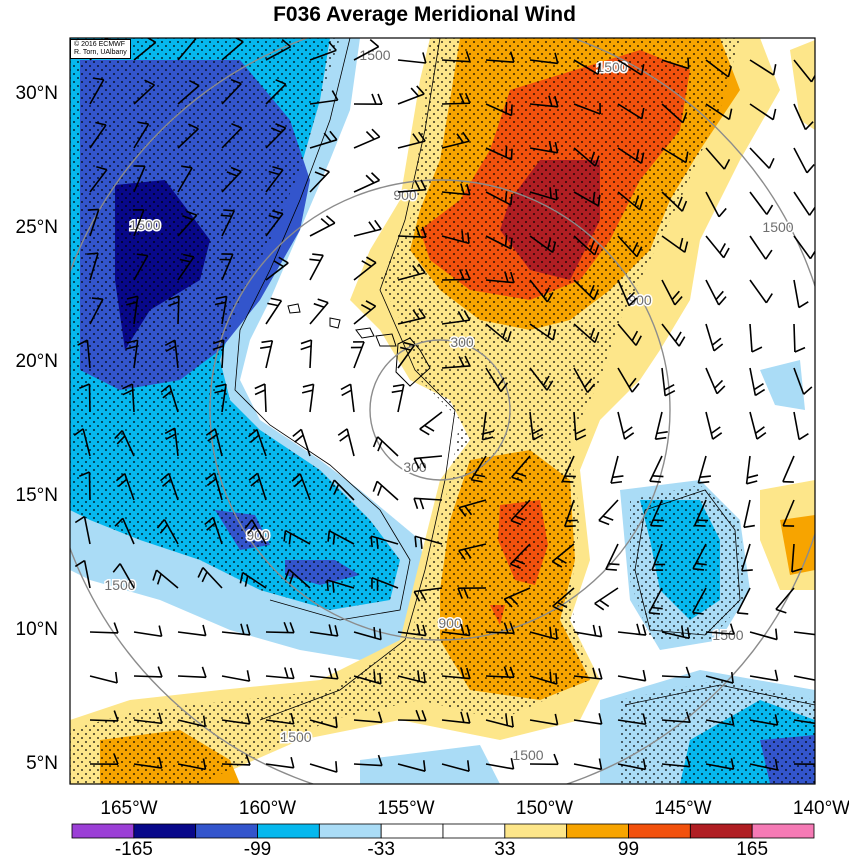 This screenshot has width=849, height=862. What do you see at coordinates (505, 849) in the screenshot?
I see `colorbar-label: 33` at bounding box center [505, 849].